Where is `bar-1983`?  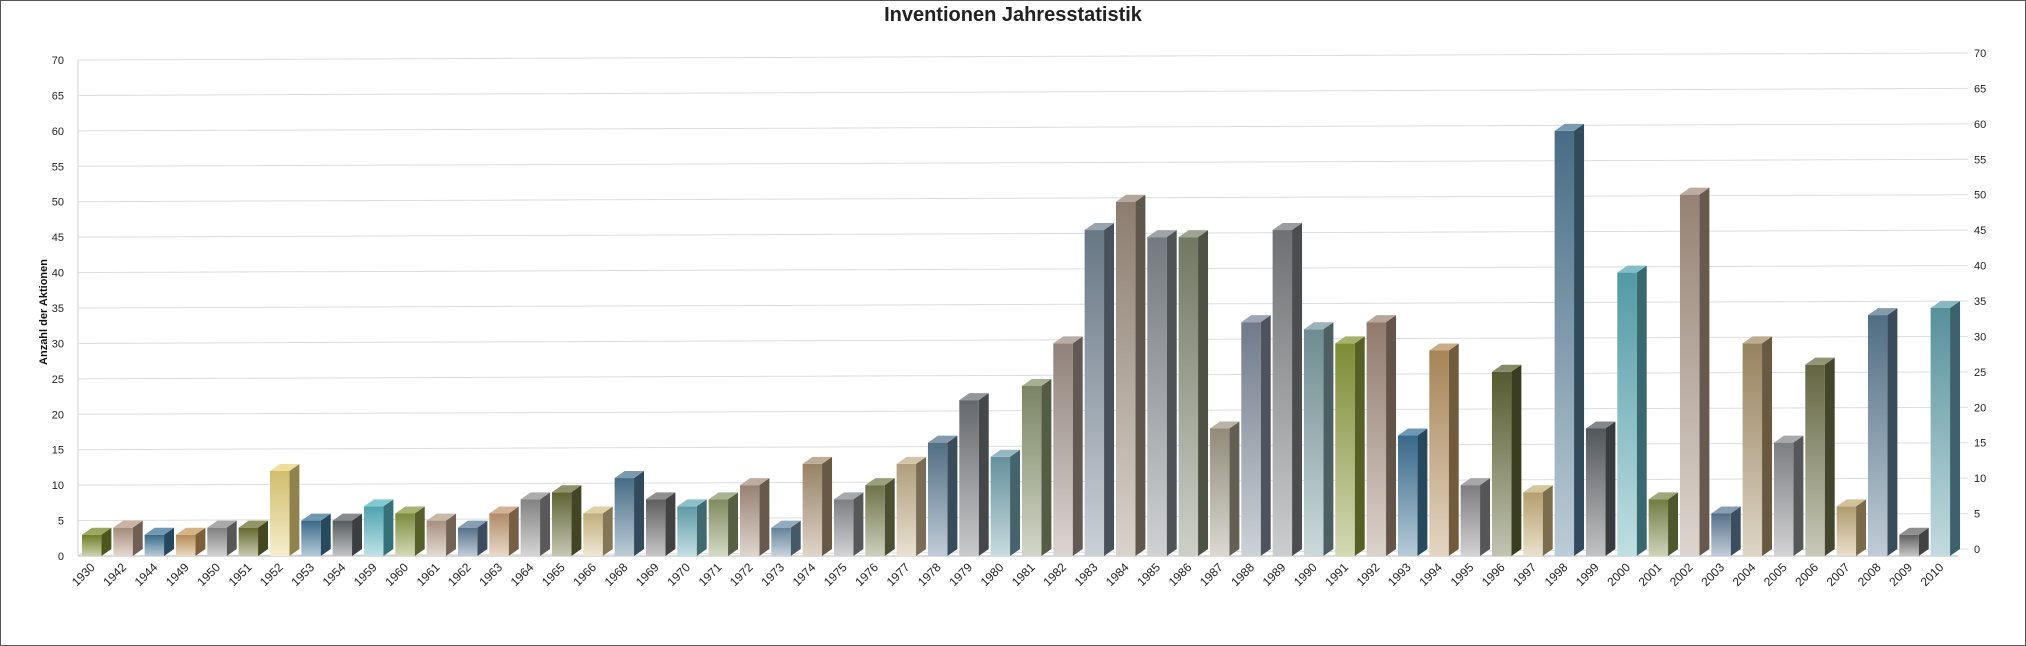
bar-1983 is located at coordinates (1099, 390).